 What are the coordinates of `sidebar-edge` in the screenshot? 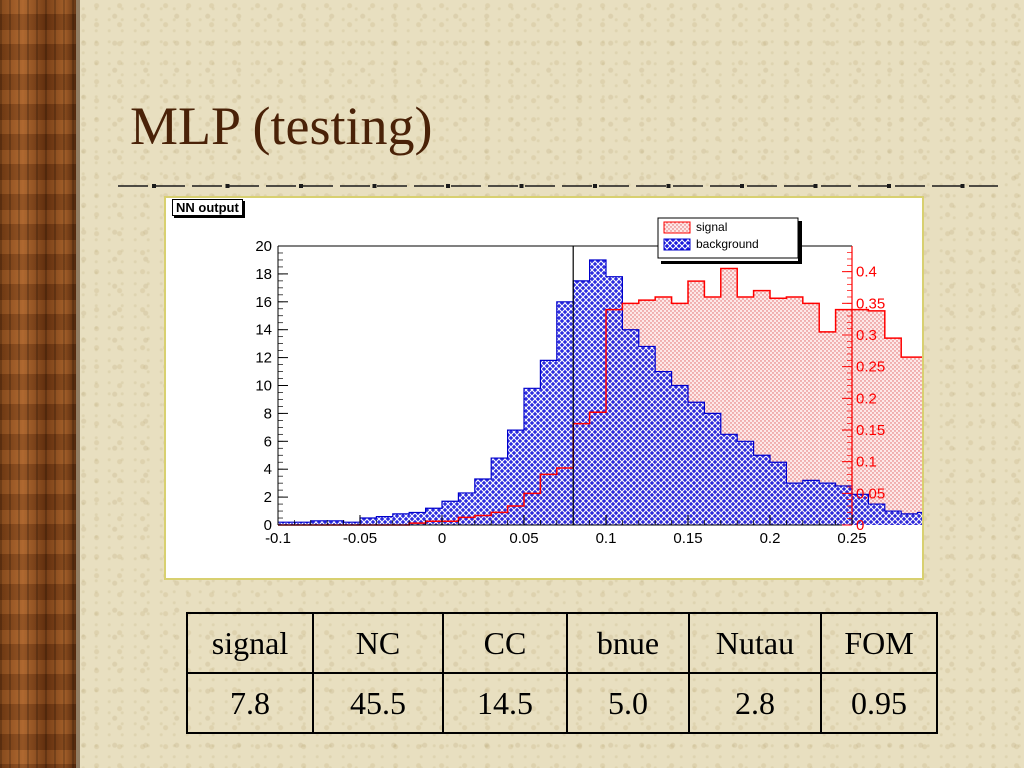 It's located at (78, 384).